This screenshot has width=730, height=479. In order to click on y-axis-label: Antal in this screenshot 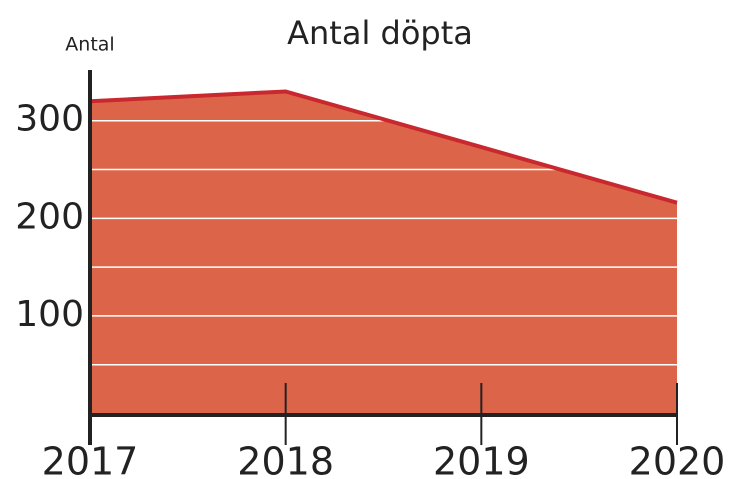, I will do `click(89, 45)`.